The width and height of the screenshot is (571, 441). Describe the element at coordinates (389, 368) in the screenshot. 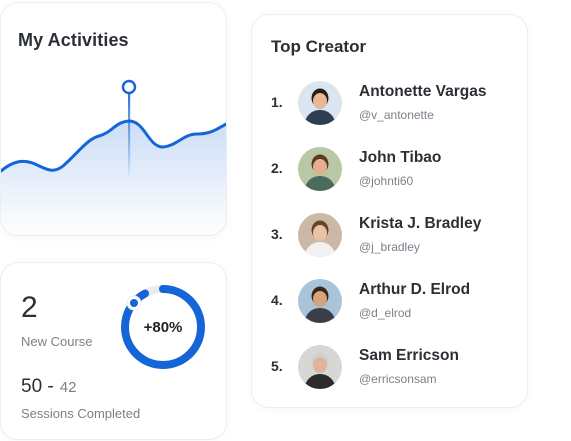

I see `creator-row: 5. Sam Erricson @erricsonsam` at that location.